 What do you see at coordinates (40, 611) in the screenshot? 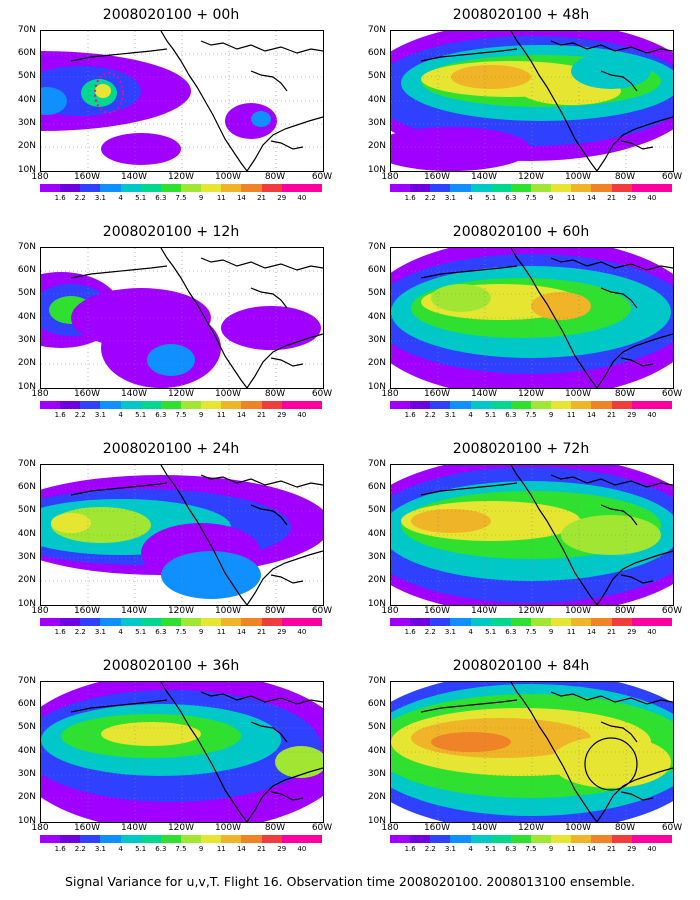
I see `longitude-tick-label: 180` at bounding box center [40, 611].